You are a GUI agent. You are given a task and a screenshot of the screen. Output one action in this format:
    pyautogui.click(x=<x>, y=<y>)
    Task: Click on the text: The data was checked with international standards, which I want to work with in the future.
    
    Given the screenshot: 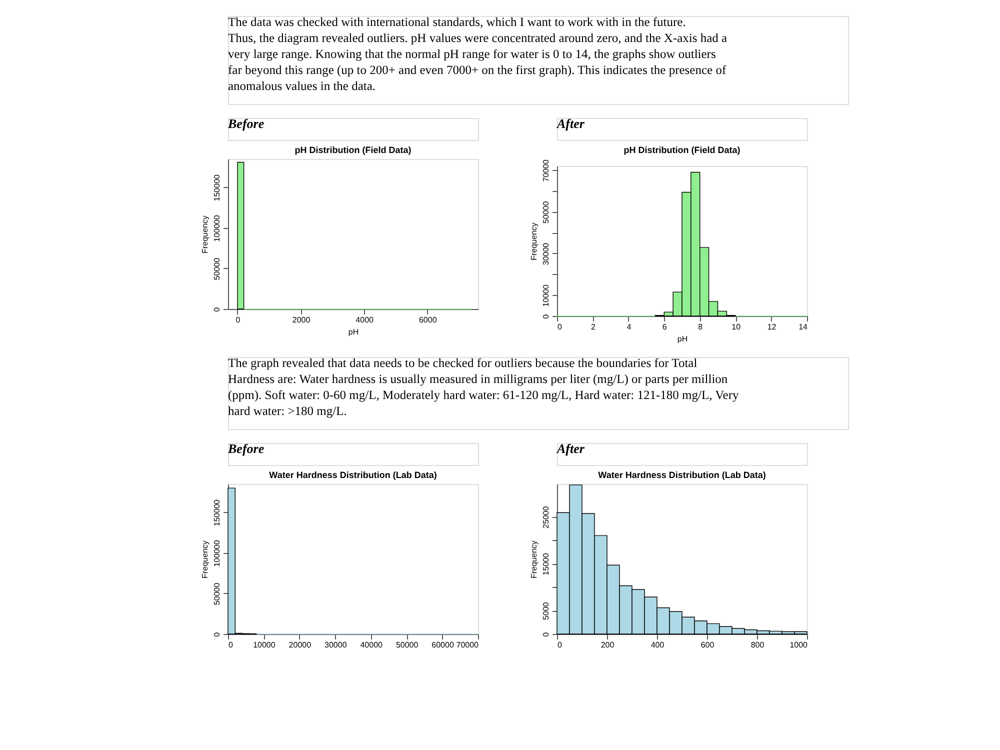 What is the action you would take?
    pyautogui.click(x=457, y=22)
    